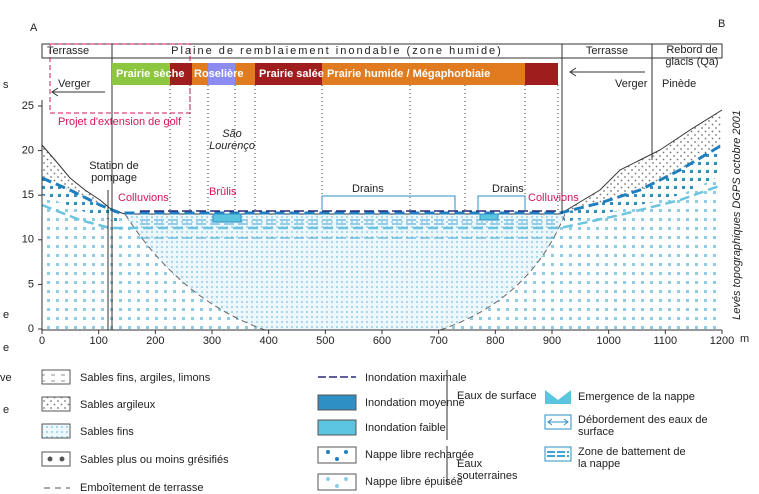 The width and height of the screenshot is (759, 494). Describe the element at coordinates (223, 192) in the screenshot. I see `annotation: Brûlis` at that location.